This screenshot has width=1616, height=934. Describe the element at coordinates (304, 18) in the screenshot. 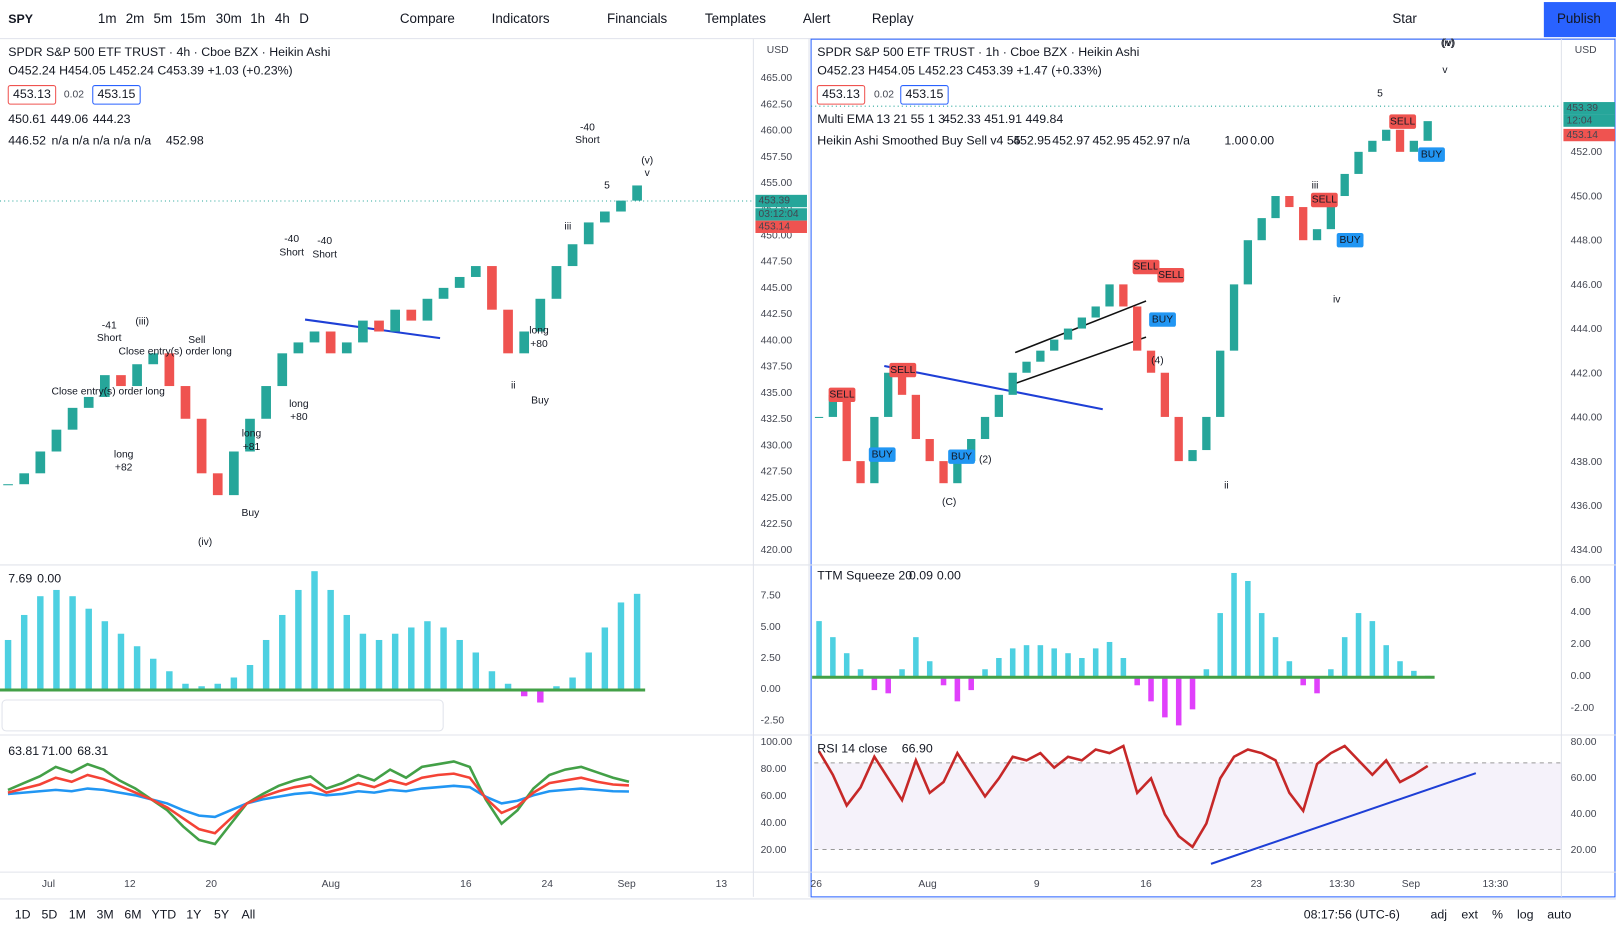

I see `interval-button: D` at that location.